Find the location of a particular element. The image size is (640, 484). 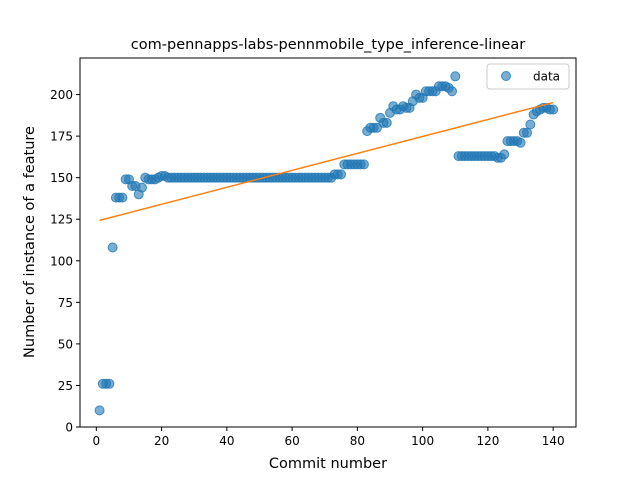

legend-label-data: data is located at coordinates (546, 77).